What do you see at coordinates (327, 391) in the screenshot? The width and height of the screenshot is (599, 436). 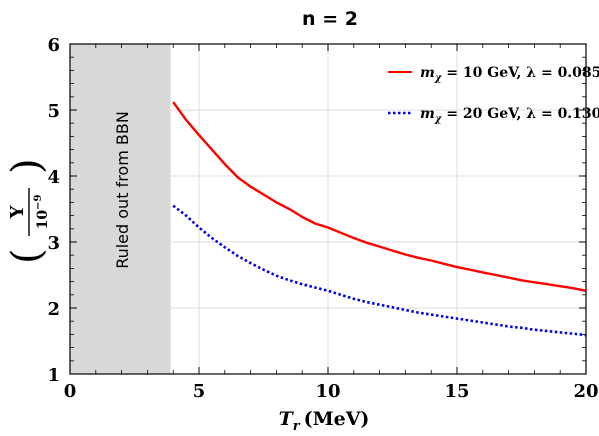 I see `x-tick-label: 10` at bounding box center [327, 391].